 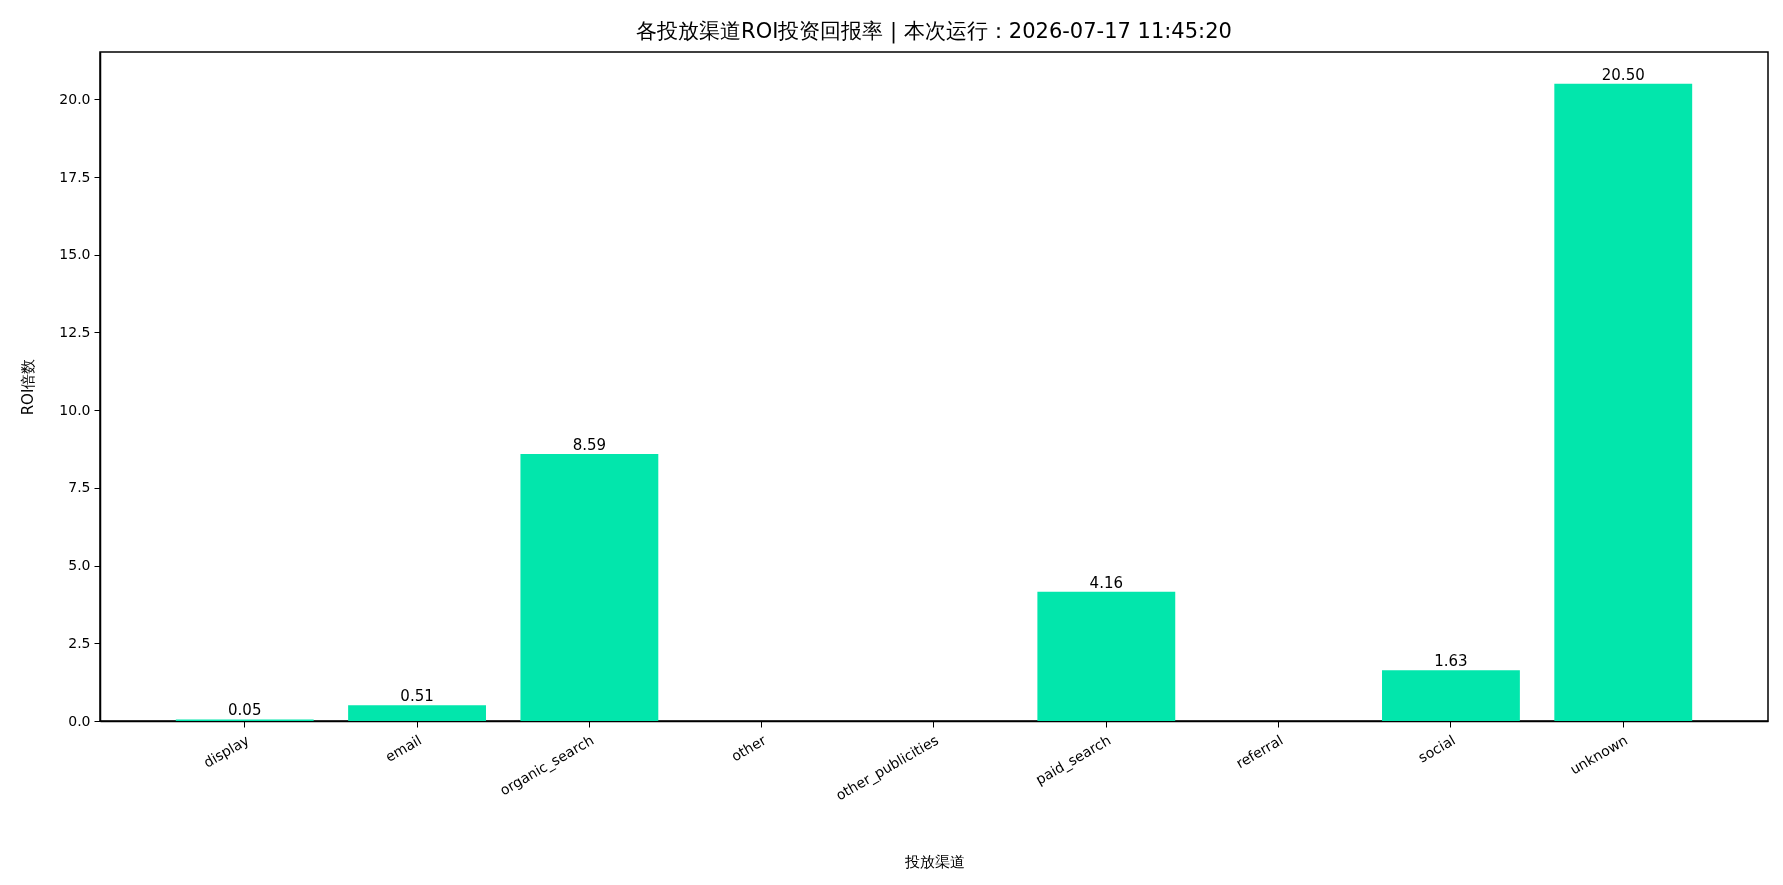 I want to click on y-tick-label: 17.5, so click(x=75, y=176).